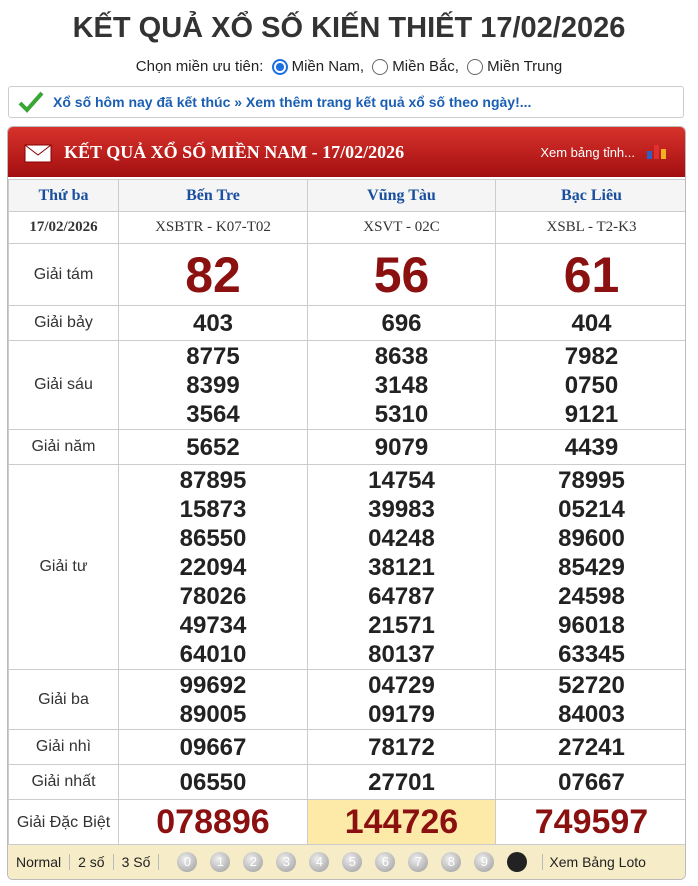 This screenshot has height=886, width=698. Describe the element at coordinates (451, 862) in the screenshot. I see `digit-button: 8` at that location.